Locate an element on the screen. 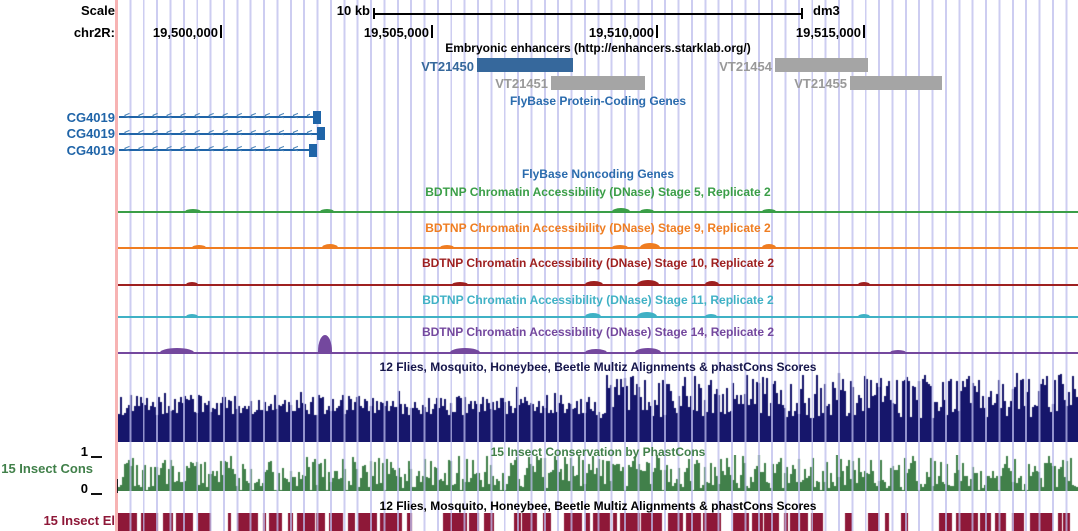  enhancer-feature-vt21451 is located at coordinates (598, 83).